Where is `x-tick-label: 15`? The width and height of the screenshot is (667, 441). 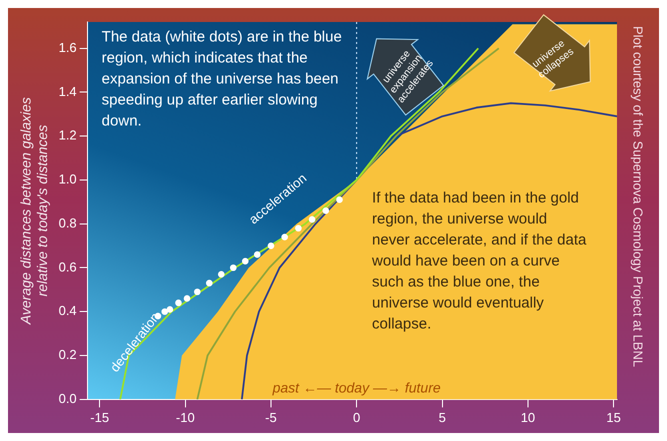 x-tick-label: 15 is located at coordinates (613, 417).